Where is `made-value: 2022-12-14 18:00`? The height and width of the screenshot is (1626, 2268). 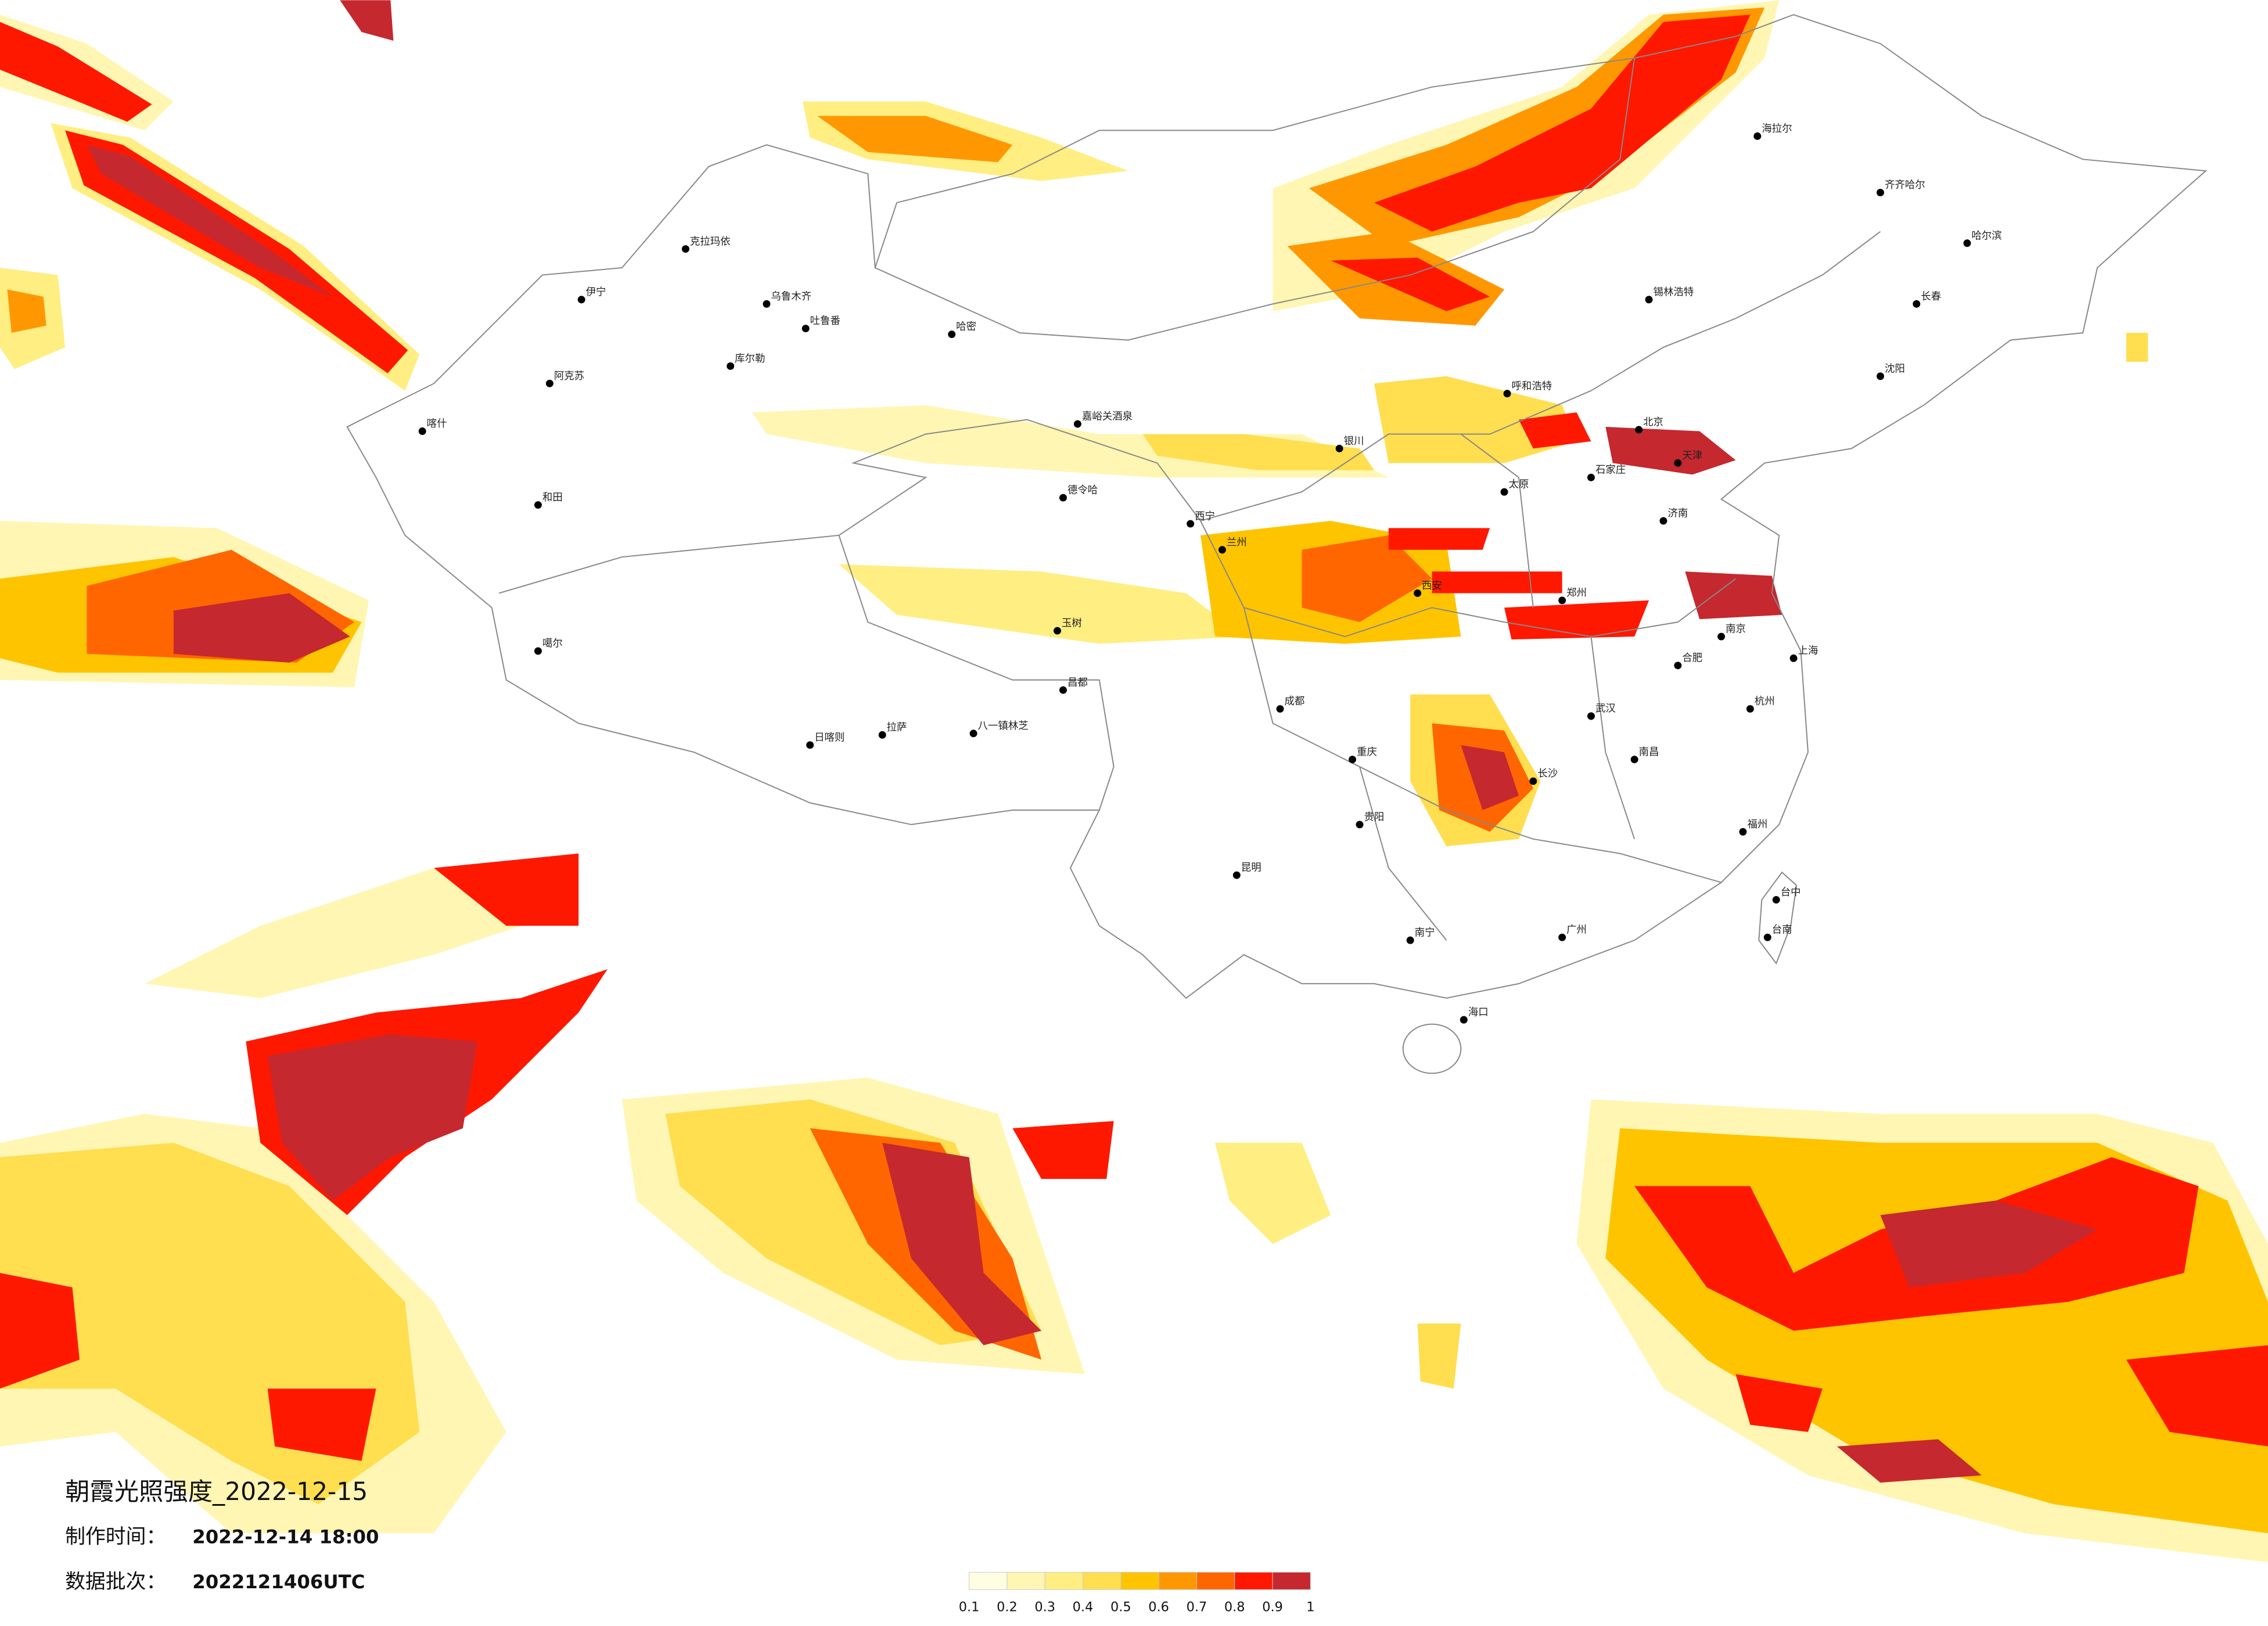 made-value: 2022-12-14 18:00 is located at coordinates (285, 1537).